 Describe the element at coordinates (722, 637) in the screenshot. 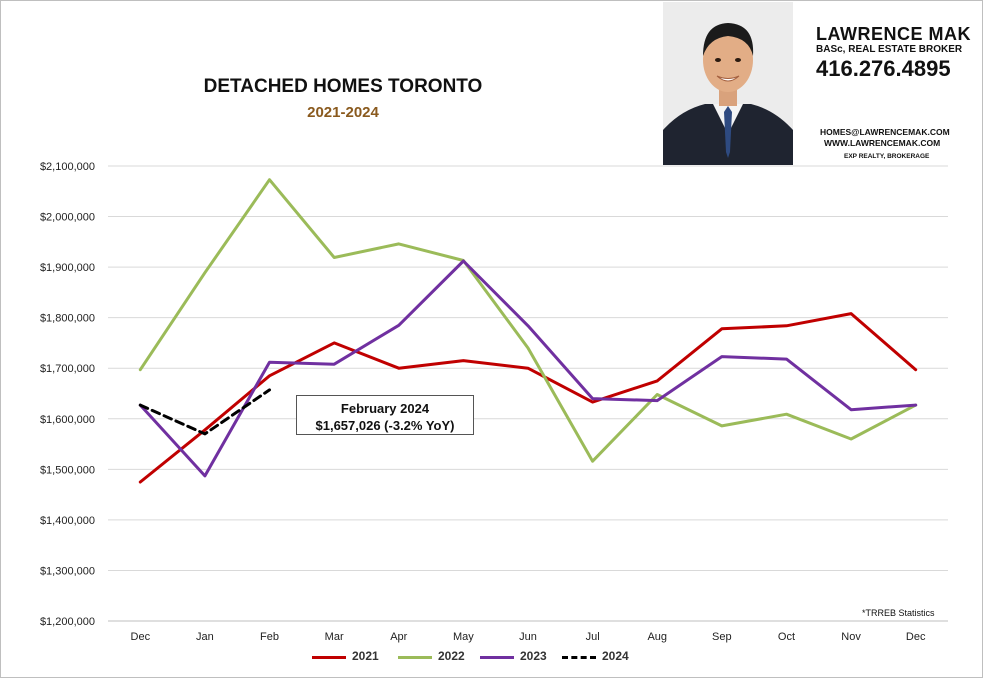

I see `x-tick-label: Sep` at that location.